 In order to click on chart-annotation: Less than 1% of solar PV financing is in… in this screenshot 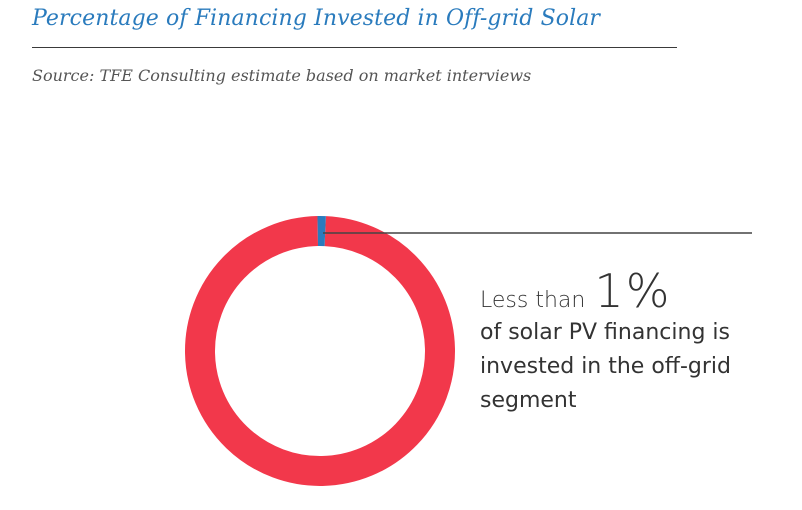, I will do `click(635, 343)`.